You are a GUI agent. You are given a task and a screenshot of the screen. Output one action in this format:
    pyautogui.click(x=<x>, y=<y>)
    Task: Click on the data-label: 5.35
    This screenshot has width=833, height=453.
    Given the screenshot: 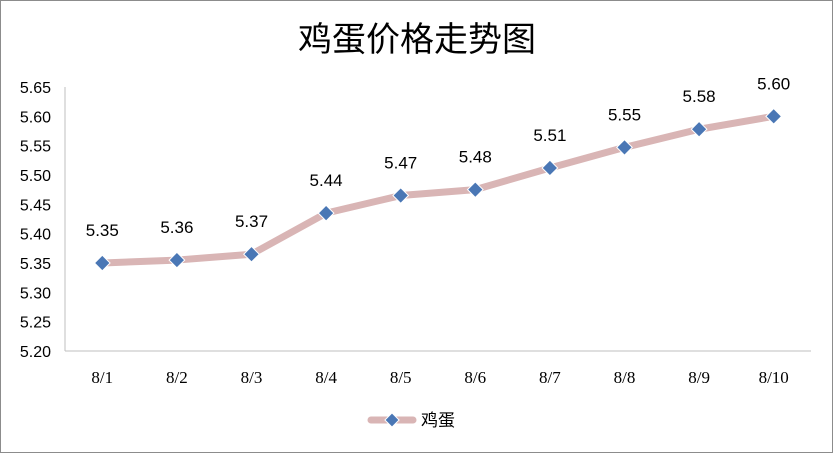 What is the action you would take?
    pyautogui.click(x=102, y=230)
    